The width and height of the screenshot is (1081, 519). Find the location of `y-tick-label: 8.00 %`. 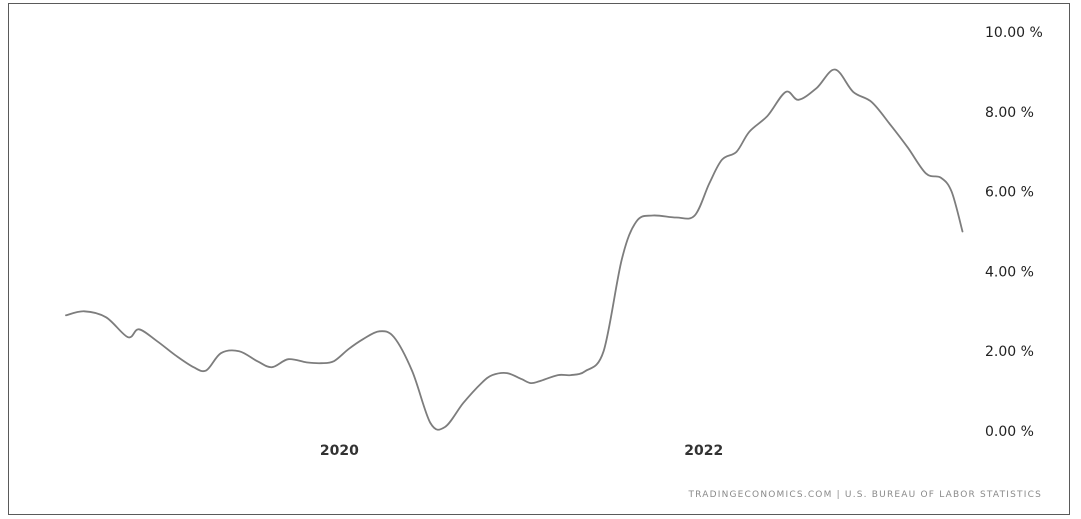

y-tick-label: 8.00 % is located at coordinates (1009, 113).